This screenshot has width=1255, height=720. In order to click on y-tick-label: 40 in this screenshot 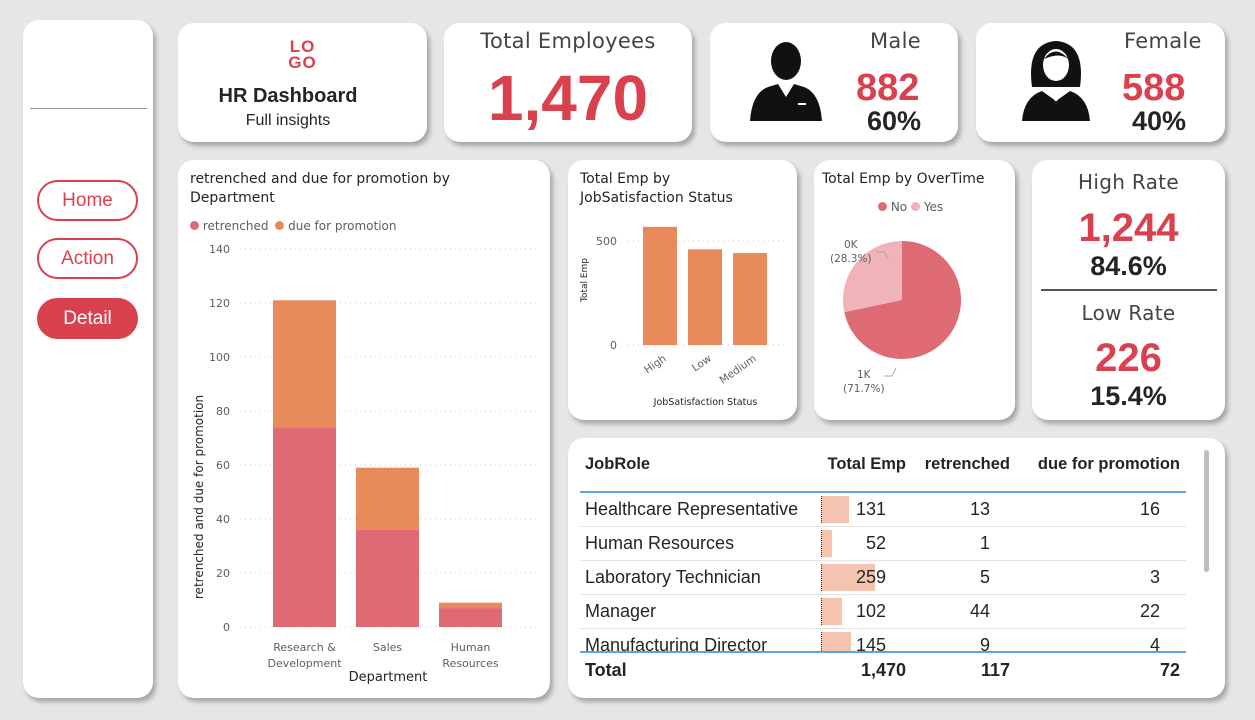, I will do `click(223, 519)`.